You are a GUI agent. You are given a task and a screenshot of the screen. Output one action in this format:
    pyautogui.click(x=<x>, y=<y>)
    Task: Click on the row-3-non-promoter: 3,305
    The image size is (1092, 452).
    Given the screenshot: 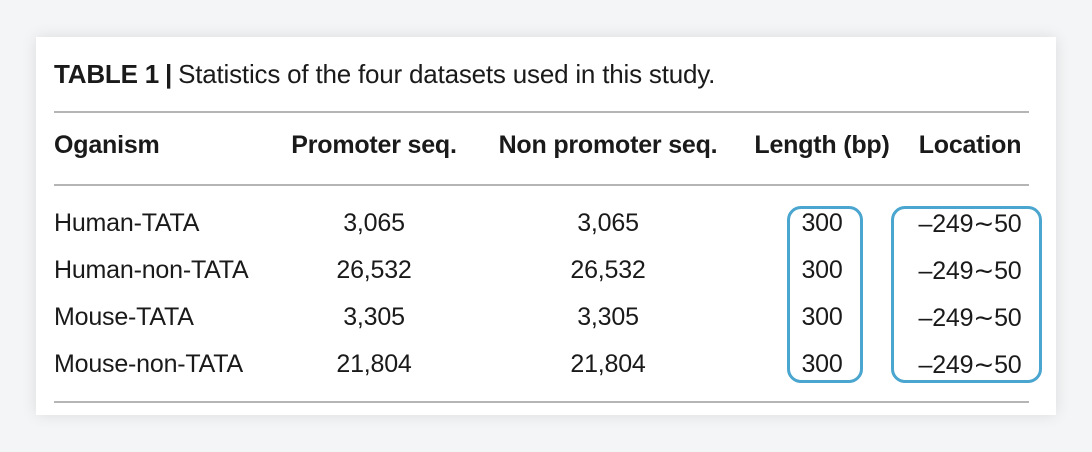 What is the action you would take?
    pyautogui.click(x=608, y=317)
    